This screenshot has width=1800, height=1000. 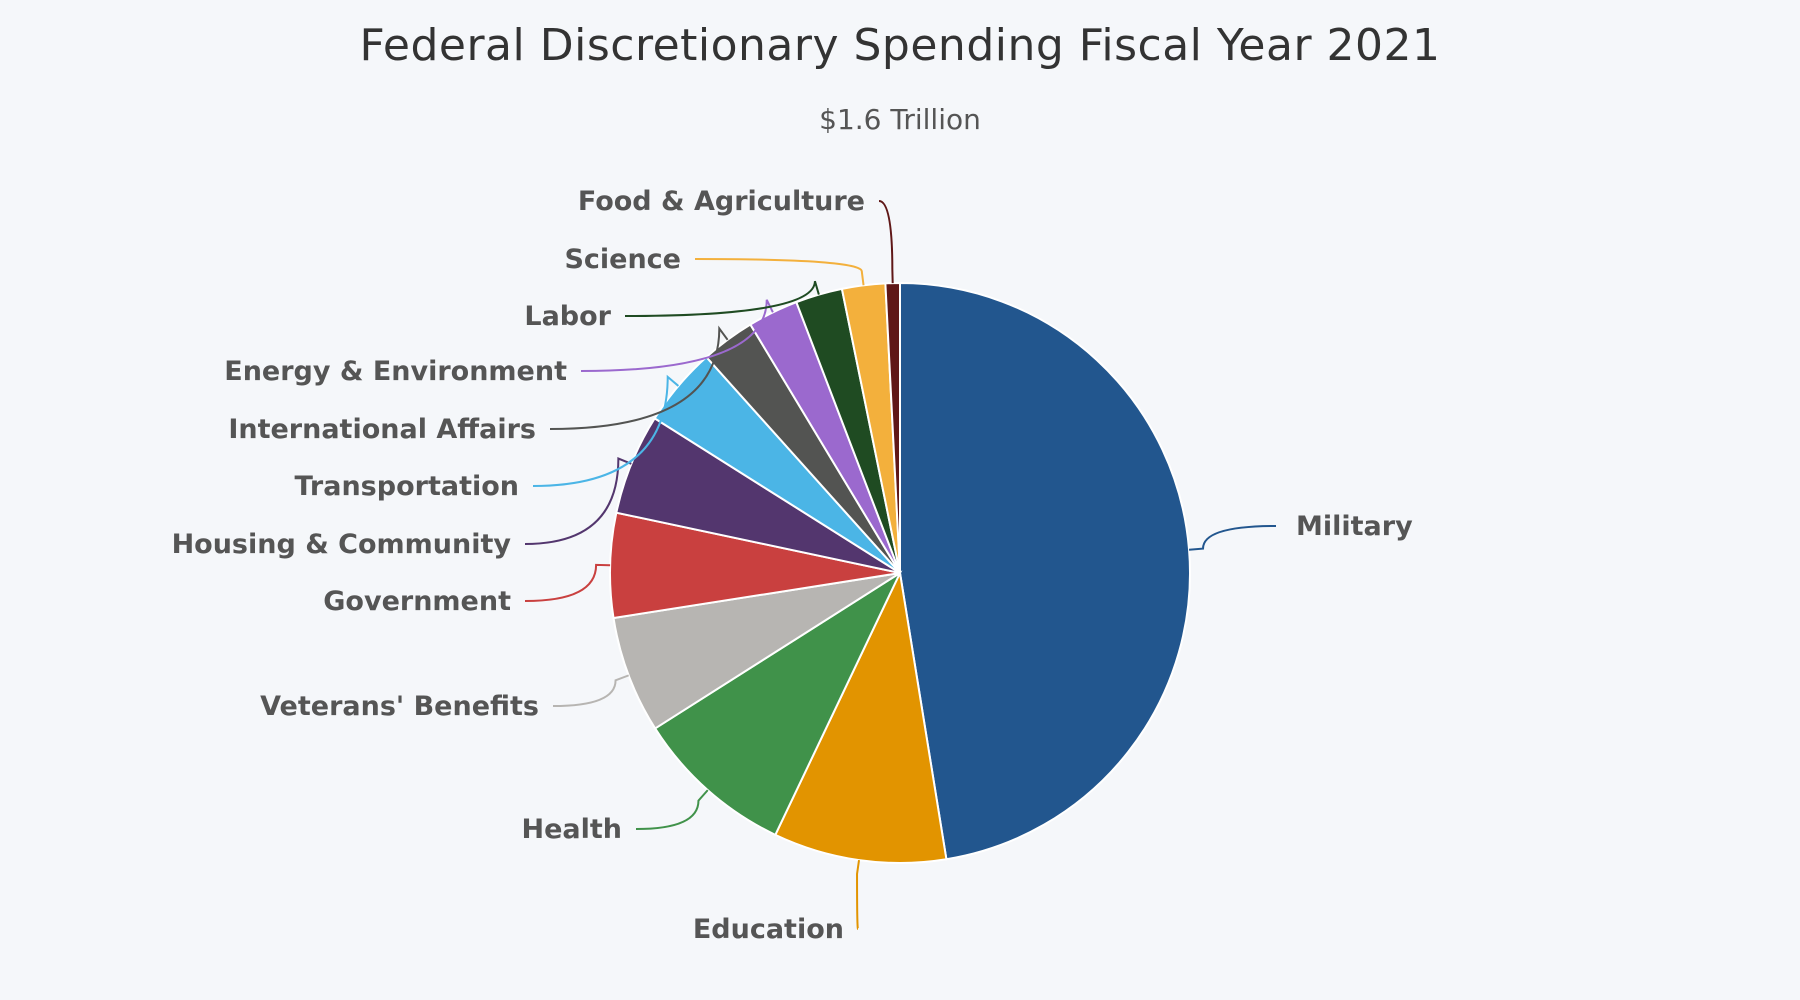 What do you see at coordinates (382, 429) in the screenshot?
I see `slice-label: International Affairs` at bounding box center [382, 429].